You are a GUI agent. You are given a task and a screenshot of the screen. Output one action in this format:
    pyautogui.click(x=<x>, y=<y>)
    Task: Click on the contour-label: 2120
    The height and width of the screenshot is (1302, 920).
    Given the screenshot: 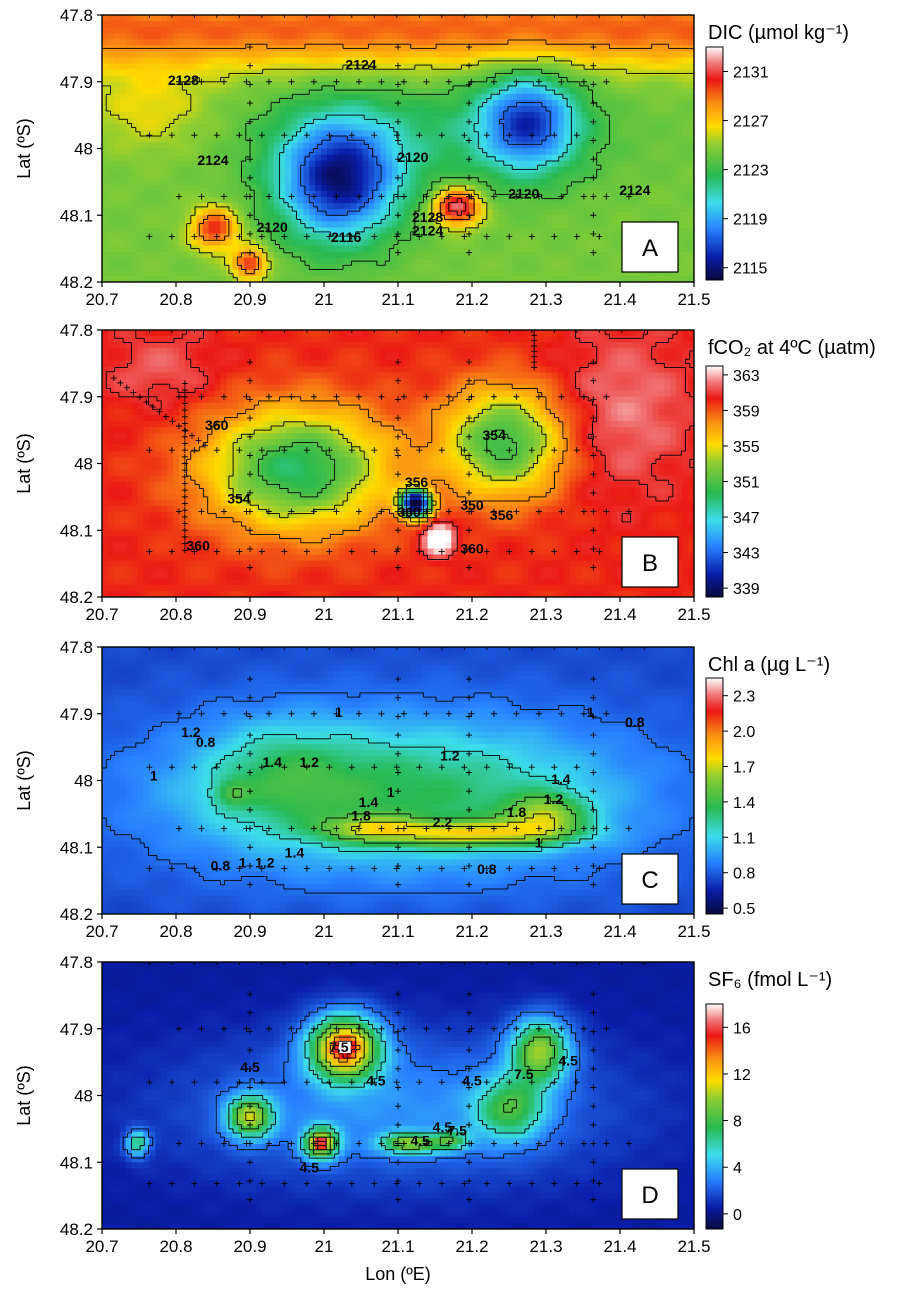 What is the action you would take?
    pyautogui.click(x=412, y=157)
    